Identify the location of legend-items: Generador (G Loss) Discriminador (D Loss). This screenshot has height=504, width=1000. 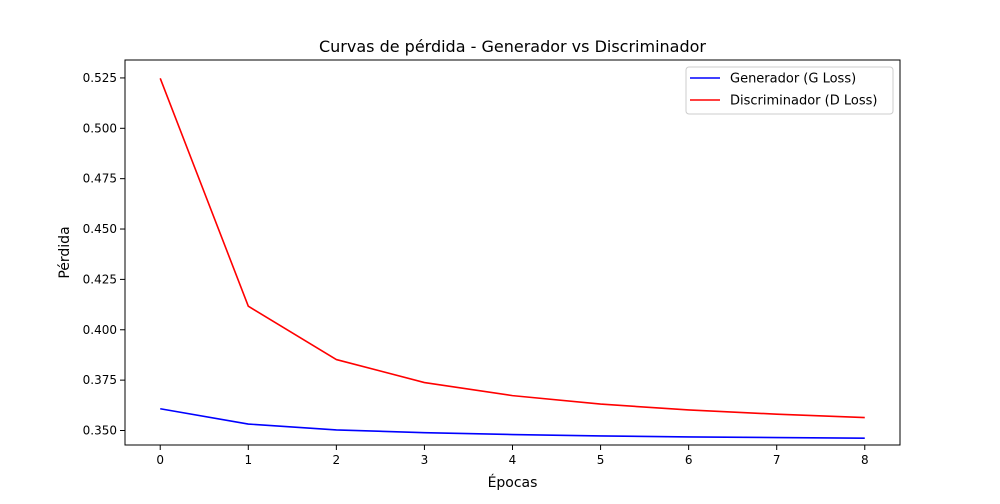
(783, 90).